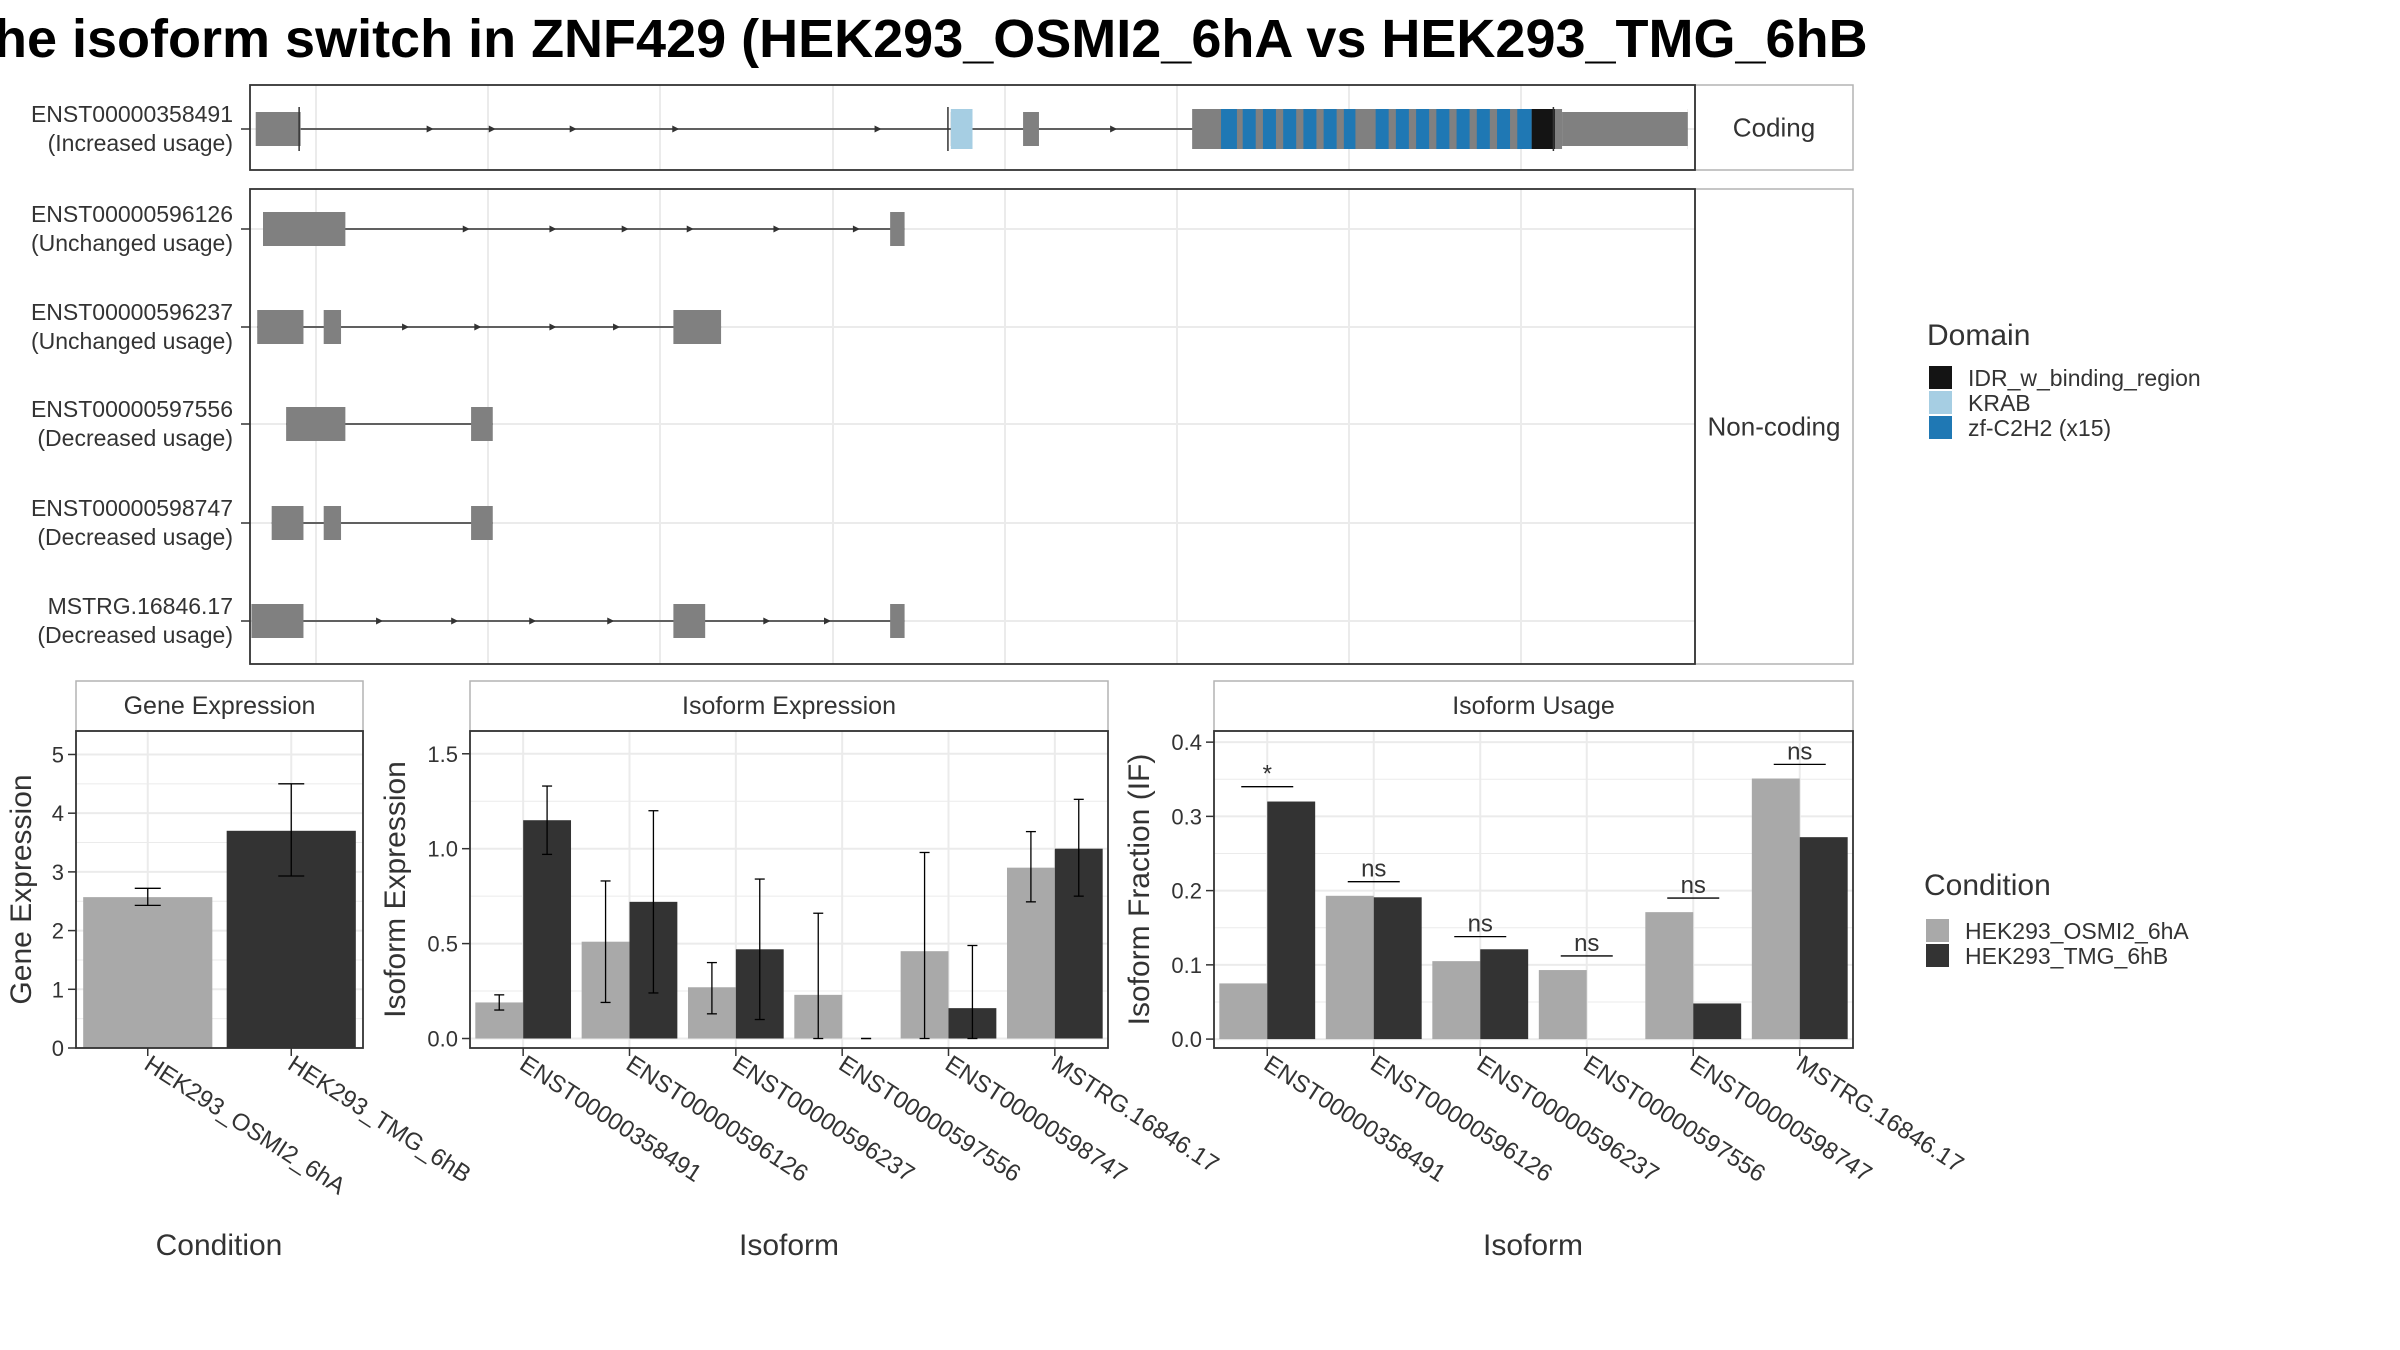  I want to click on transcript-id-label: ENST00000596237, so click(132, 312).